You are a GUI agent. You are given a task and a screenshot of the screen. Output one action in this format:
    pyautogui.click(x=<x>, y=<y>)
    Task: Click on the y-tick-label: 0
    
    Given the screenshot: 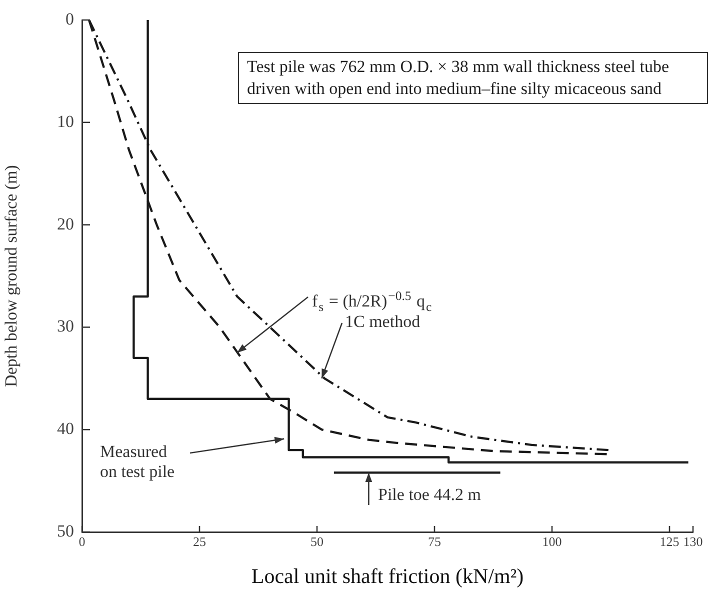 What is the action you would take?
    pyautogui.click(x=70, y=18)
    